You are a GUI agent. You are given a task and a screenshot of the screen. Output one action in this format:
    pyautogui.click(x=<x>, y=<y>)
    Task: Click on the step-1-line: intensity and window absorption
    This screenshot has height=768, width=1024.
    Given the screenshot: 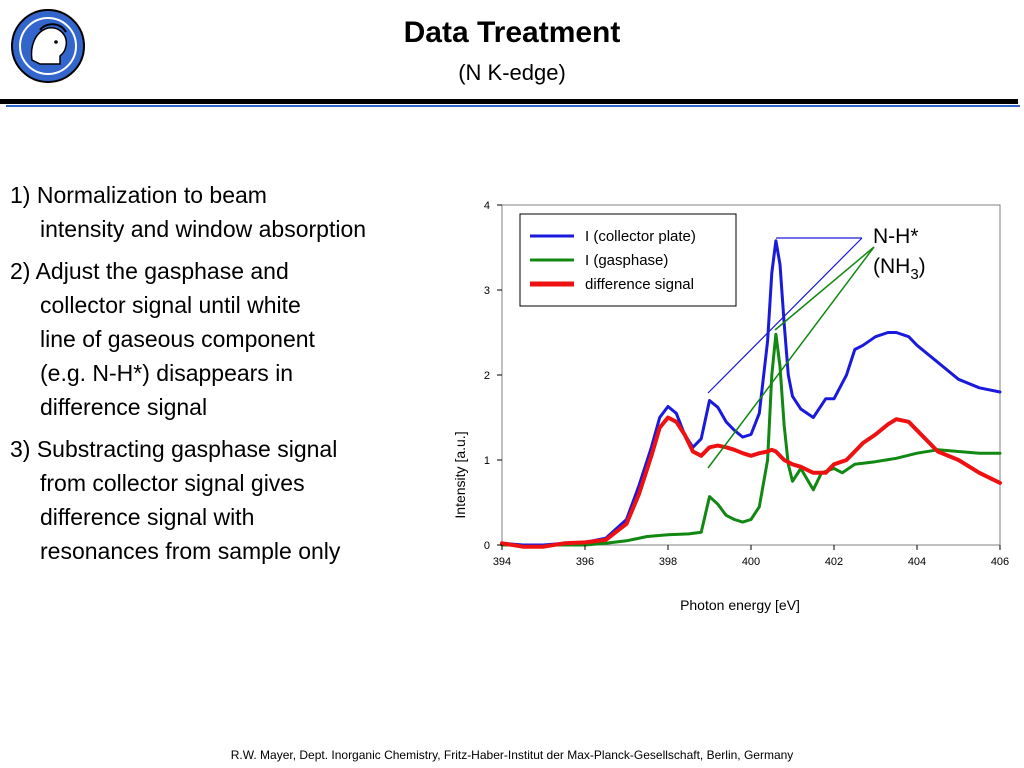 What is the action you would take?
    pyautogui.click(x=203, y=229)
    